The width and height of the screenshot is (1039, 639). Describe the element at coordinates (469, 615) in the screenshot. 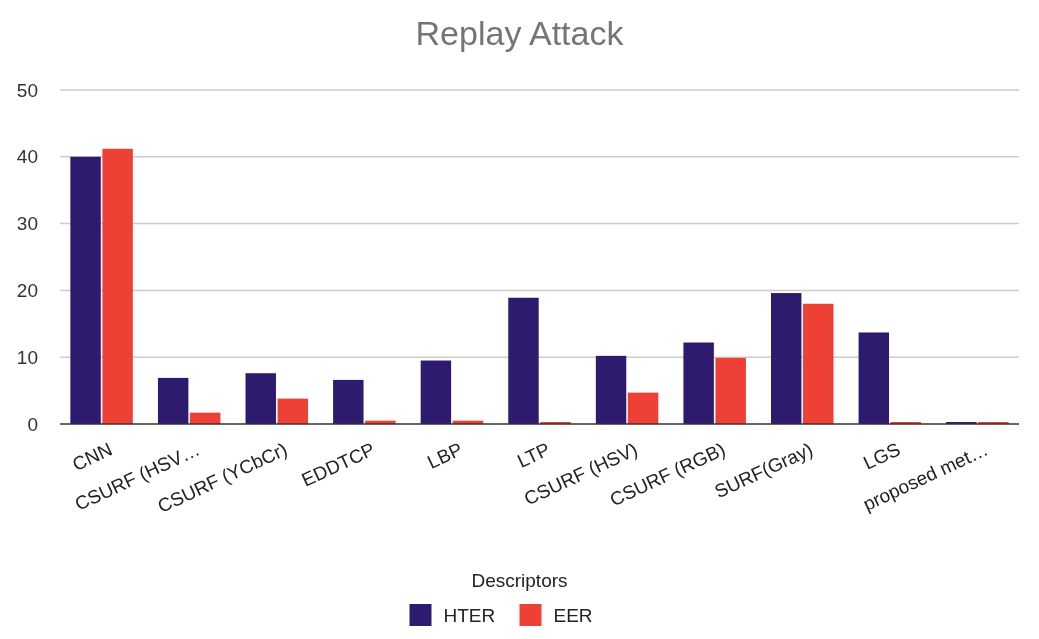

I see `legend-label: HTER` at that location.